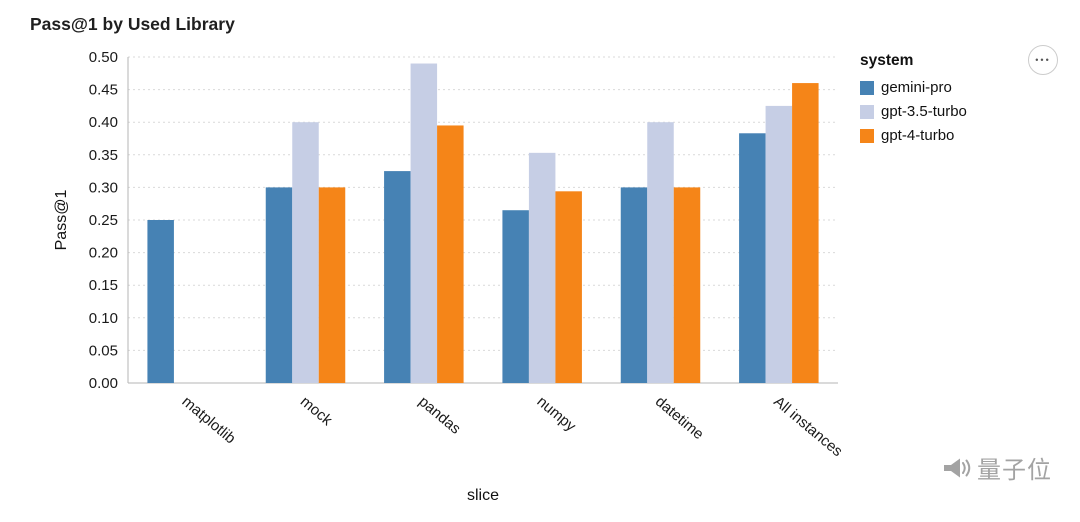 Image resolution: width=1080 pixels, height=522 pixels. Describe the element at coordinates (679, 418) in the screenshot. I see `svg-text: datetime` at that location.